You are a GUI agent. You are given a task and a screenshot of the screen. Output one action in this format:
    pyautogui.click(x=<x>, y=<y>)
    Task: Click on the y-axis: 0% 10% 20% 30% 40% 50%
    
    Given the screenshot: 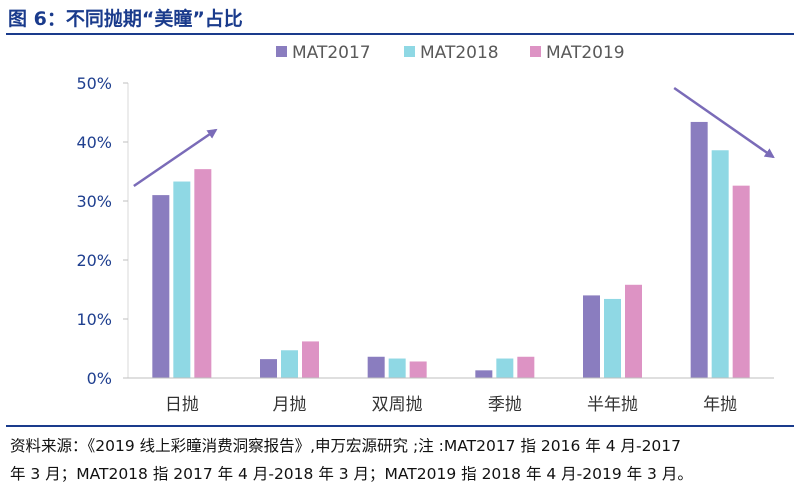 What is the action you would take?
    pyautogui.click(x=102, y=231)
    